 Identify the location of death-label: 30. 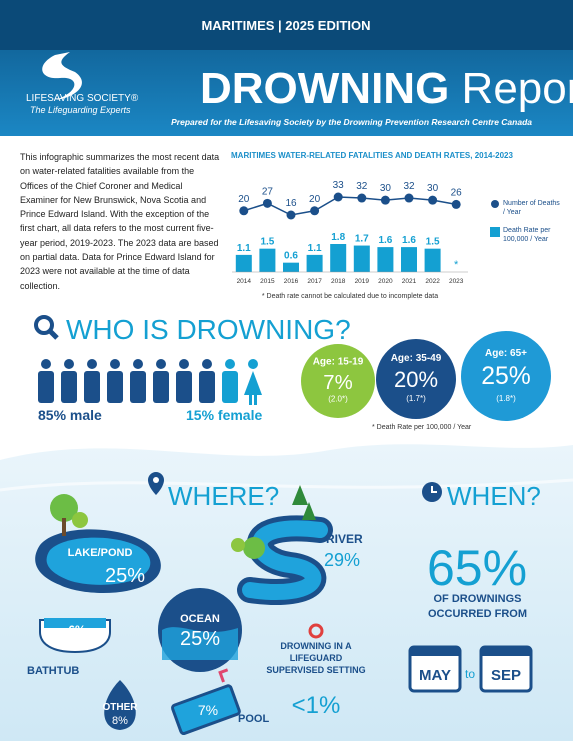
(386, 188).